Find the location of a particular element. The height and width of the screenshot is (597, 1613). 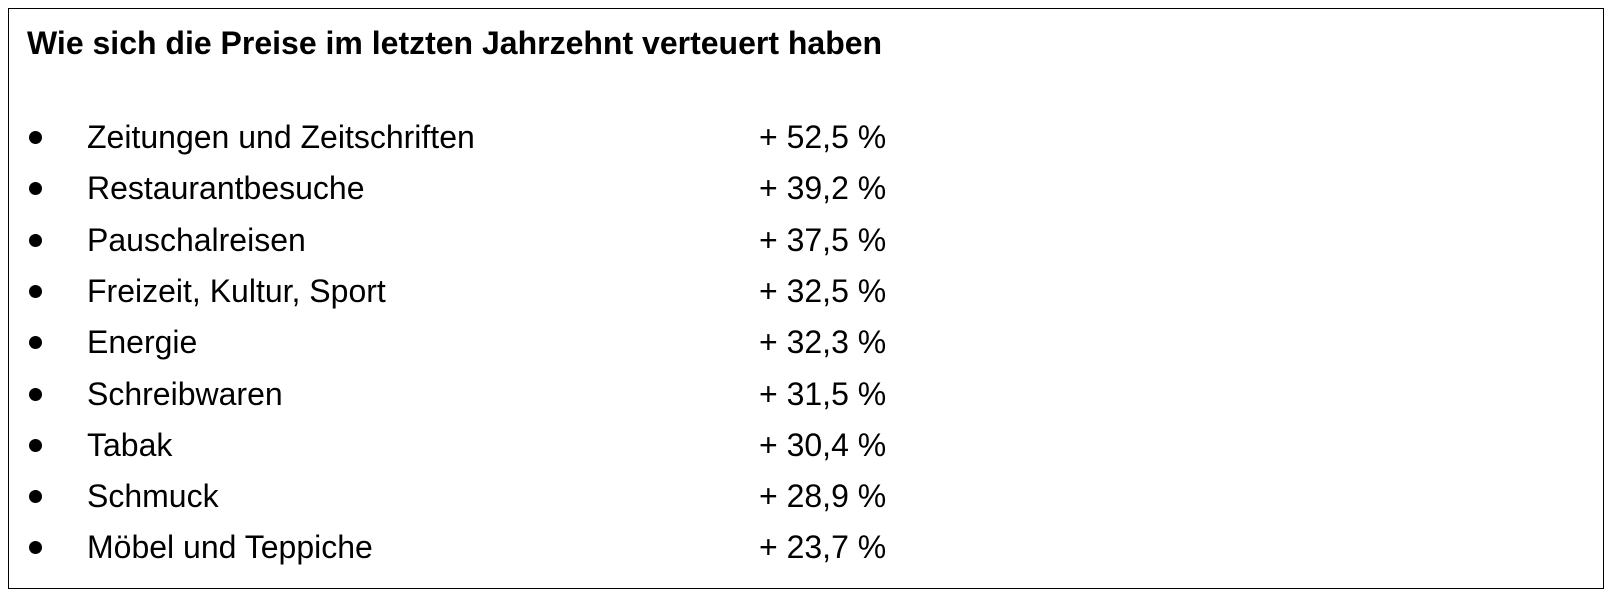

list-item: Energie + 32,3 % is located at coordinates (806, 342).